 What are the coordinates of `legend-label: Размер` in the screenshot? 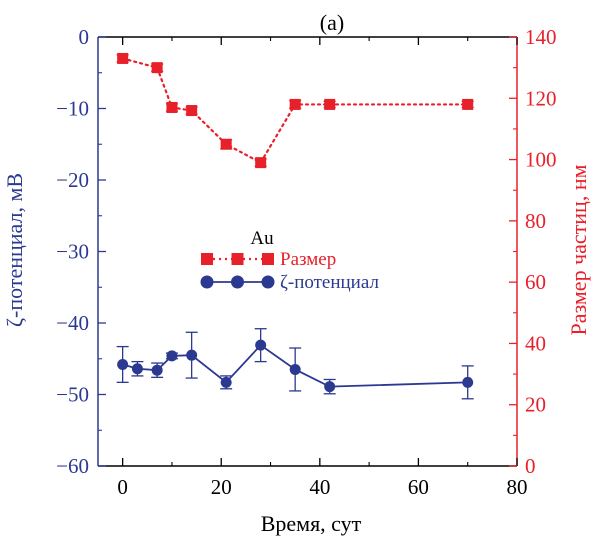 It's located at (308, 259).